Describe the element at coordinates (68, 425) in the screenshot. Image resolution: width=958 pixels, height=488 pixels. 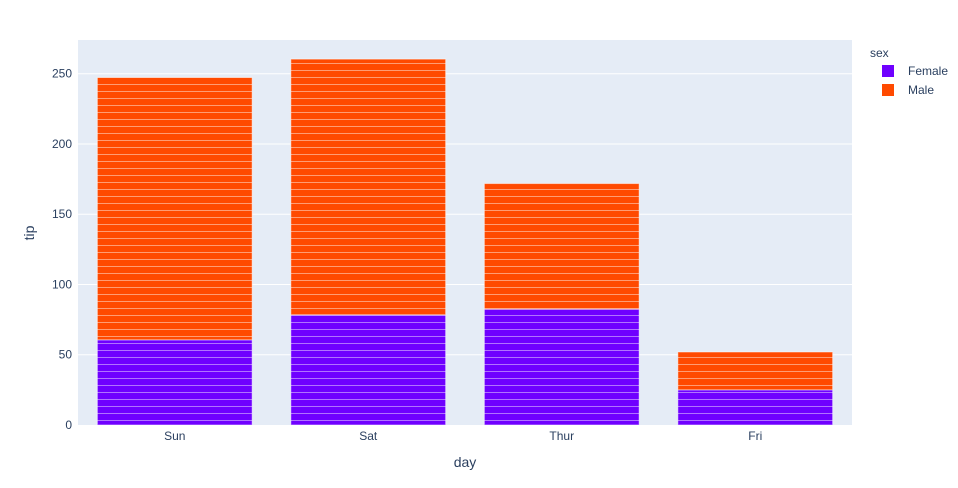
I see `y-tick-label: 0` at that location.